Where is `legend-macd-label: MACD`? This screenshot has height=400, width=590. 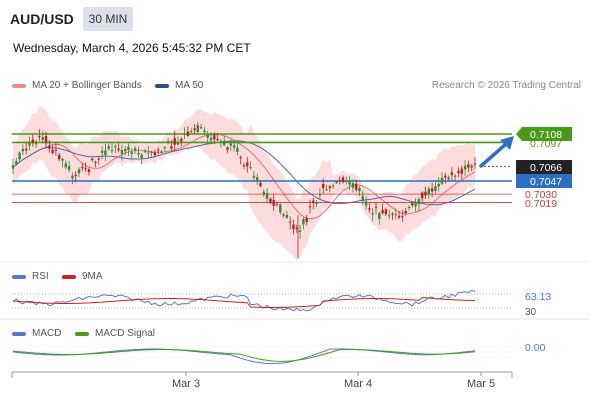
legend-macd-label: MACD is located at coordinates (47, 333).